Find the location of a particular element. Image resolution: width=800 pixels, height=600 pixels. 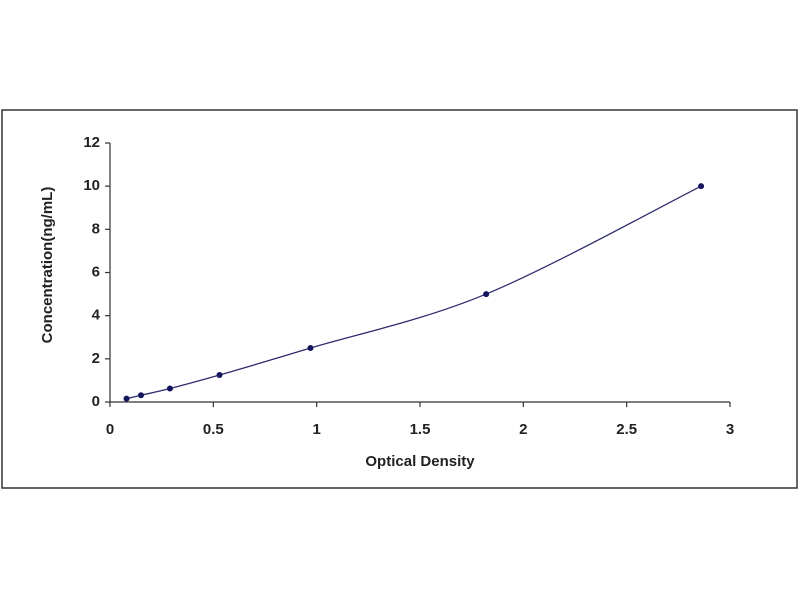

x-axis-title: Optical Density is located at coordinates (420, 461).